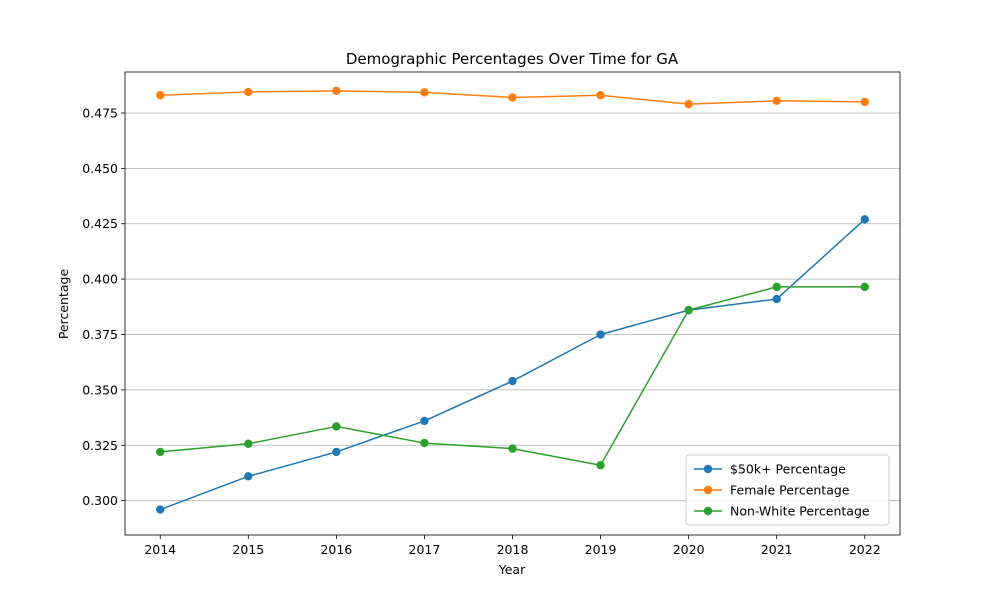  I want to click on legend-label: Non-White Percentage, so click(800, 511).